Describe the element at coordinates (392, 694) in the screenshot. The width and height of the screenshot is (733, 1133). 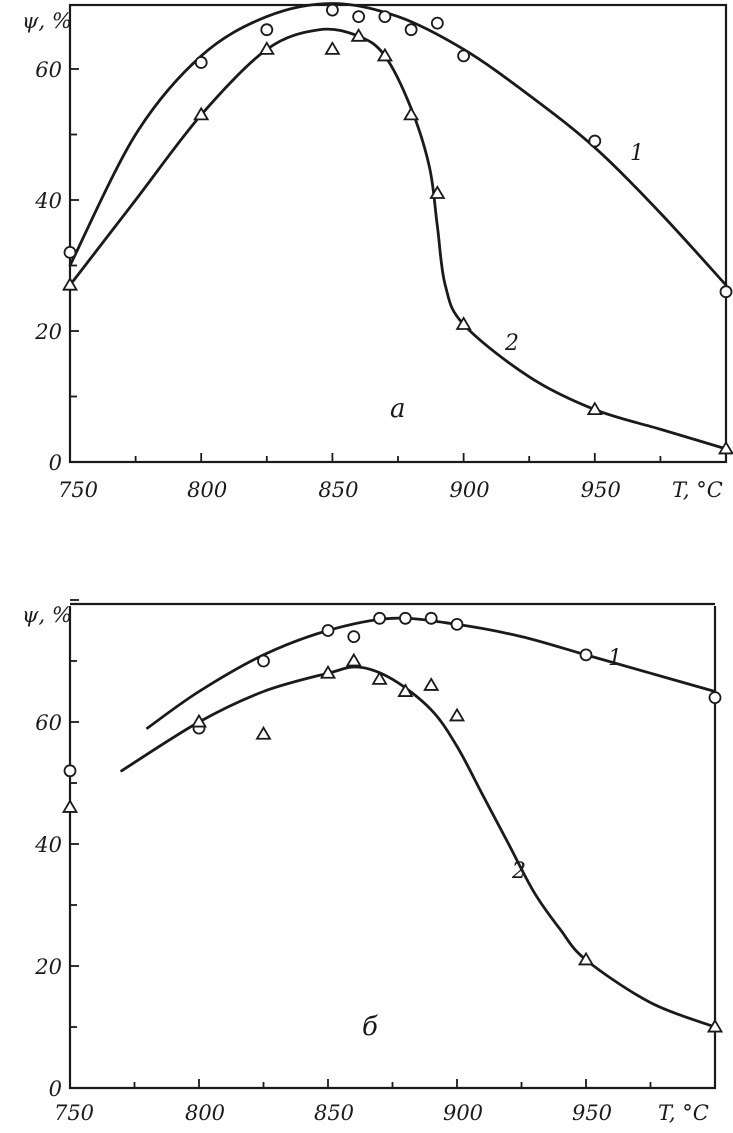
I see `series-1: 1` at that location.